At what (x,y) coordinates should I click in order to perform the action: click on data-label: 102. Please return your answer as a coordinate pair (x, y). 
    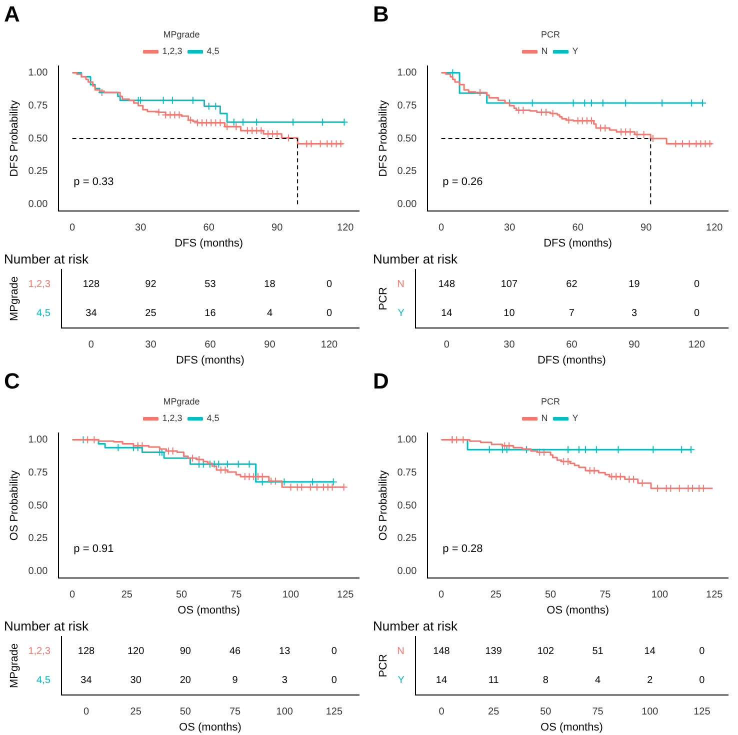
    Looking at the image, I should click on (545, 651).